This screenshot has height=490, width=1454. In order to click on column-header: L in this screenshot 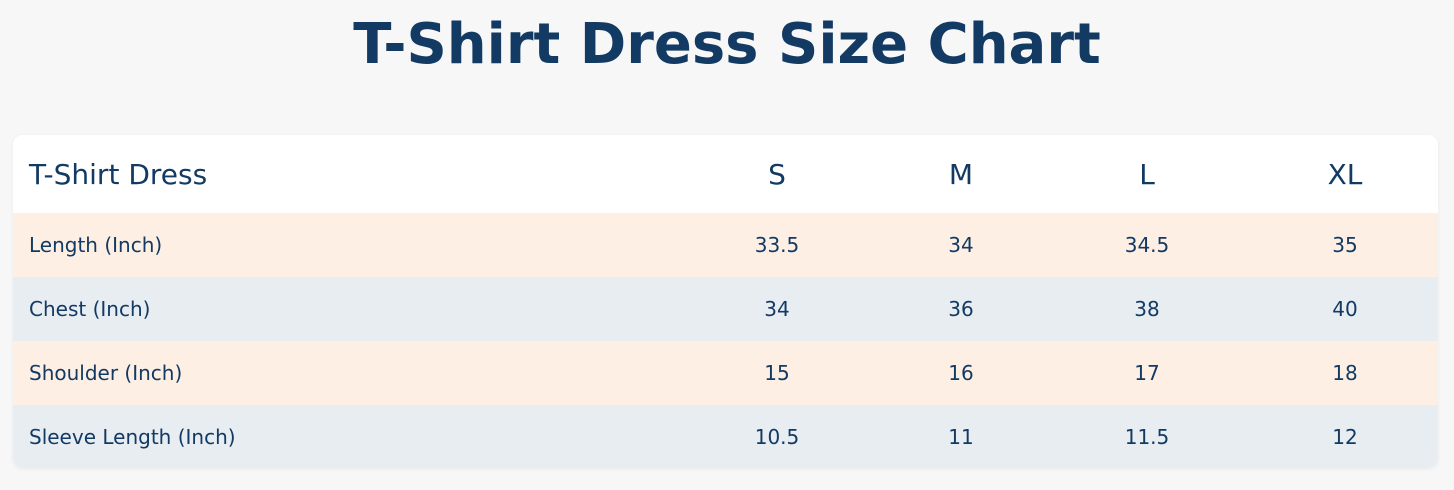, I will do `click(1147, 174)`.